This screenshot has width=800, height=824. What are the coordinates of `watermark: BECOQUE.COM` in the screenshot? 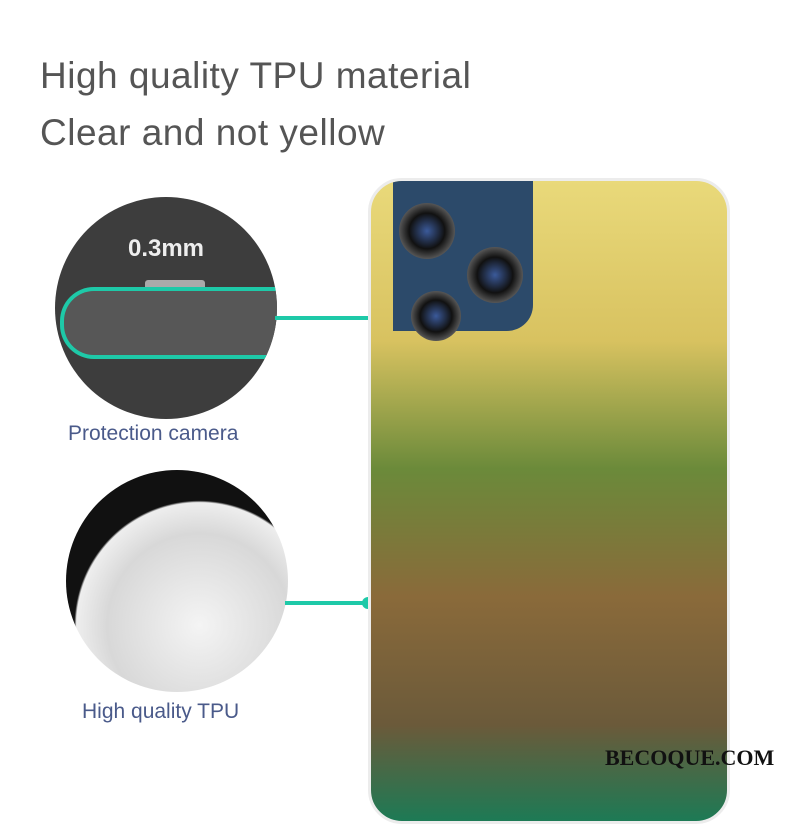 It's located at (690, 757).